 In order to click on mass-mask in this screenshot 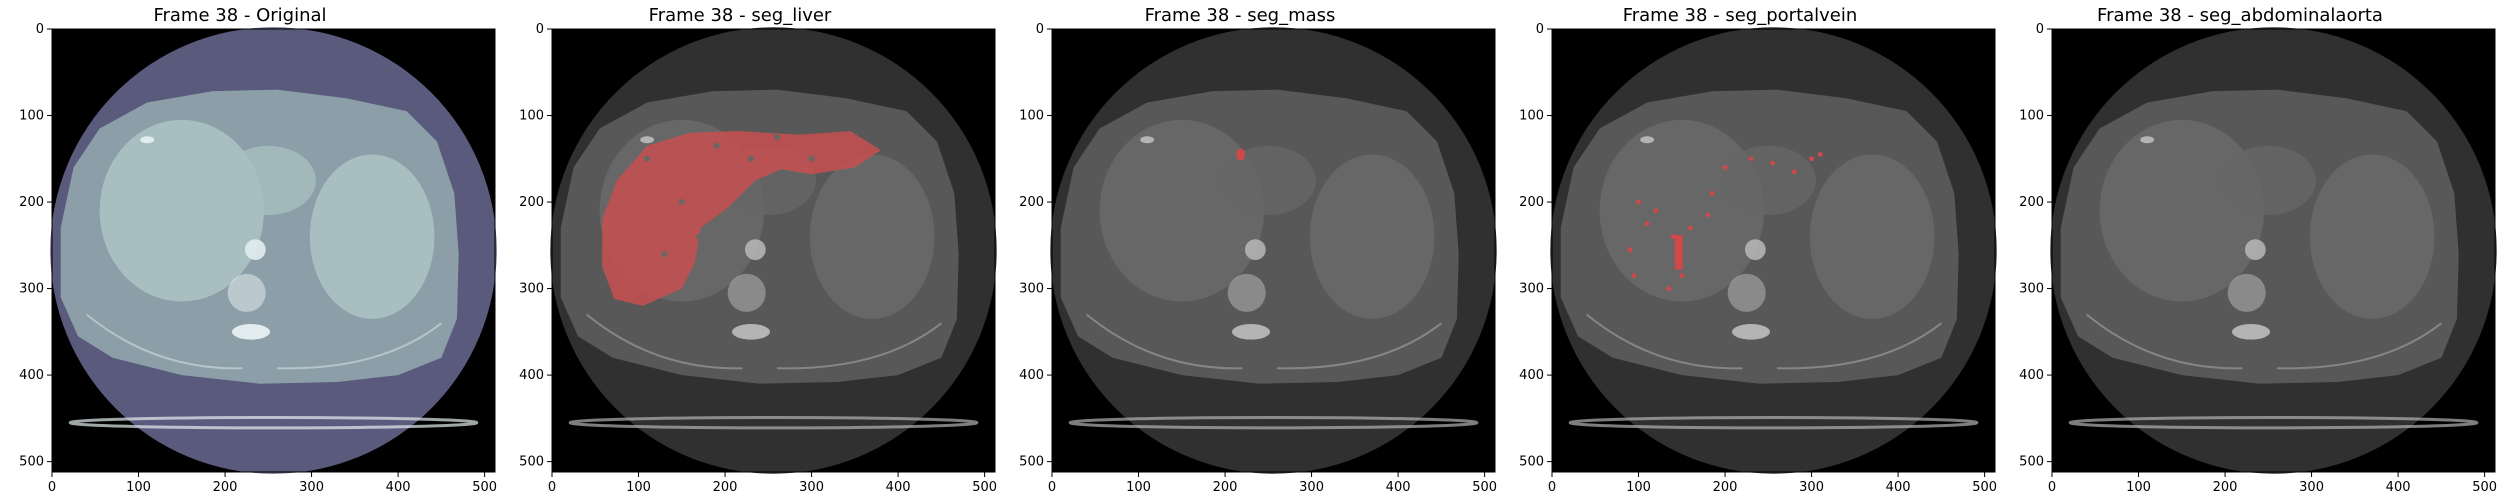, I will do `click(1240, 154)`.